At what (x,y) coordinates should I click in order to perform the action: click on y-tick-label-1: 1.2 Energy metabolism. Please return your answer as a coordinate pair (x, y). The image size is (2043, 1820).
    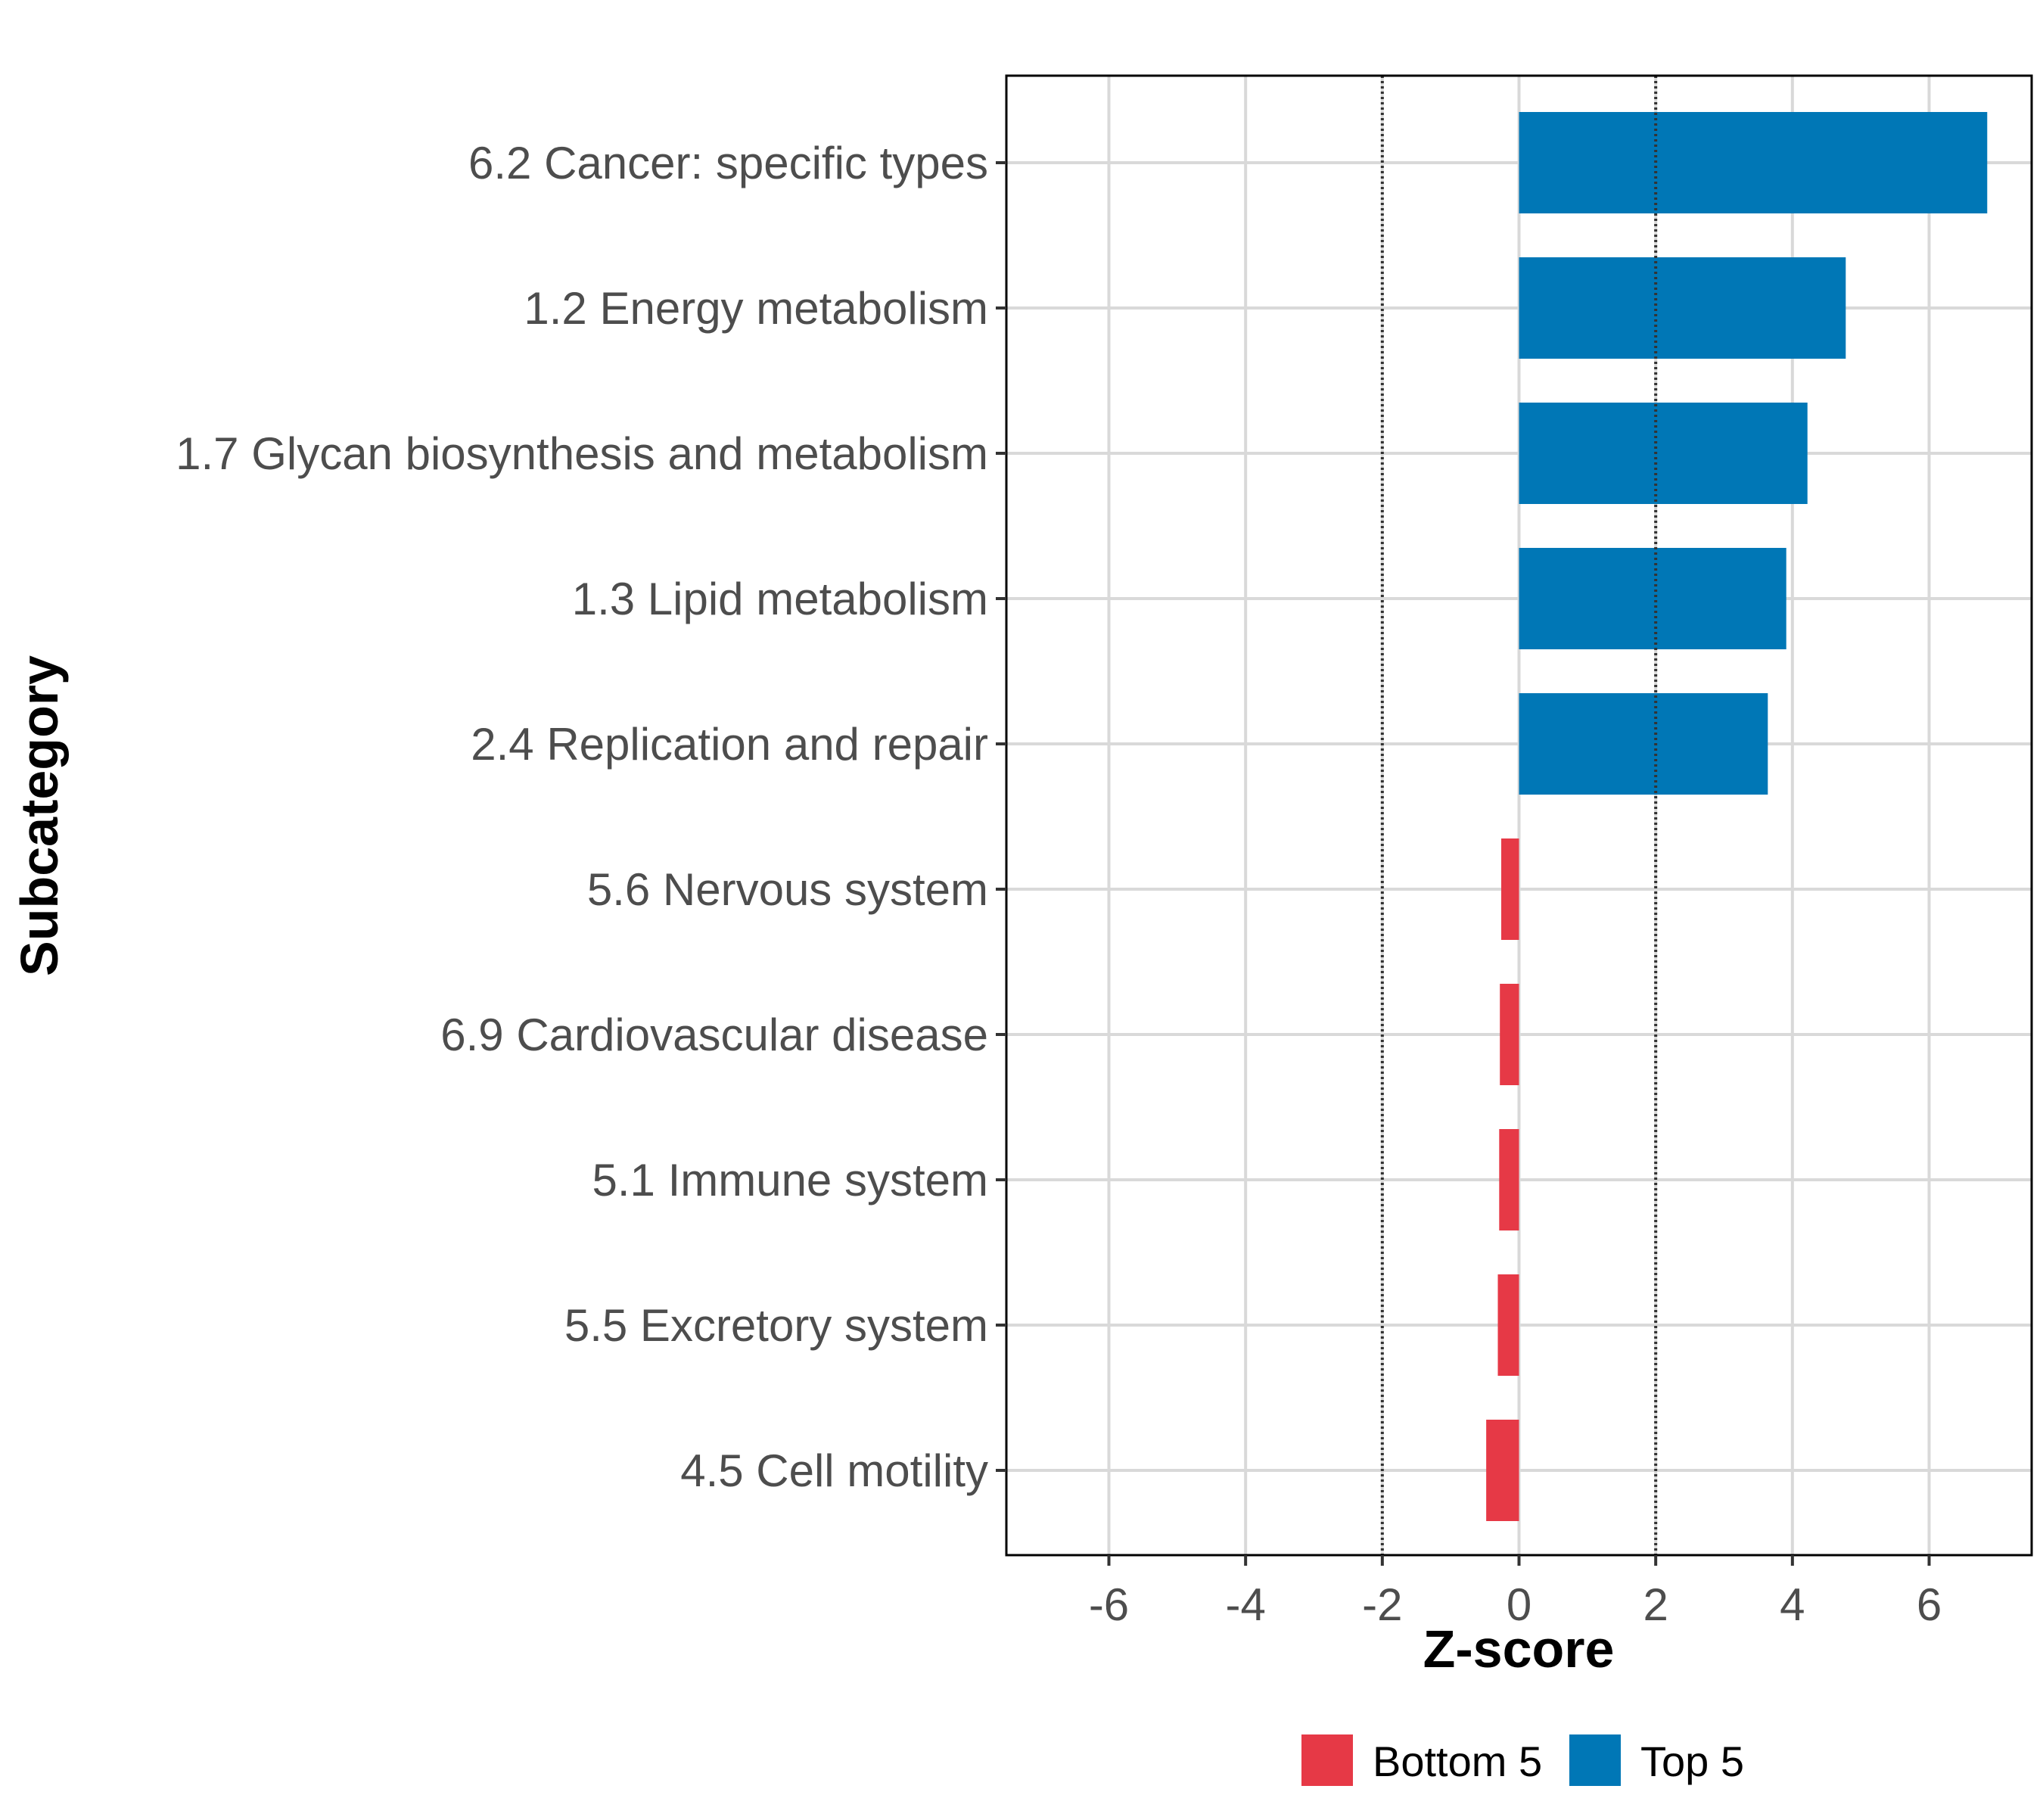
    Looking at the image, I should click on (756, 308).